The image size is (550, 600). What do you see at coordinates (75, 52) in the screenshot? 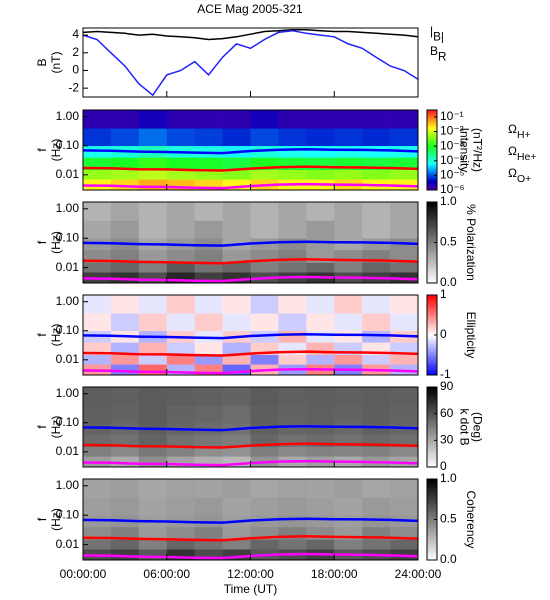
I see `y-tick-label: 2` at bounding box center [75, 52].